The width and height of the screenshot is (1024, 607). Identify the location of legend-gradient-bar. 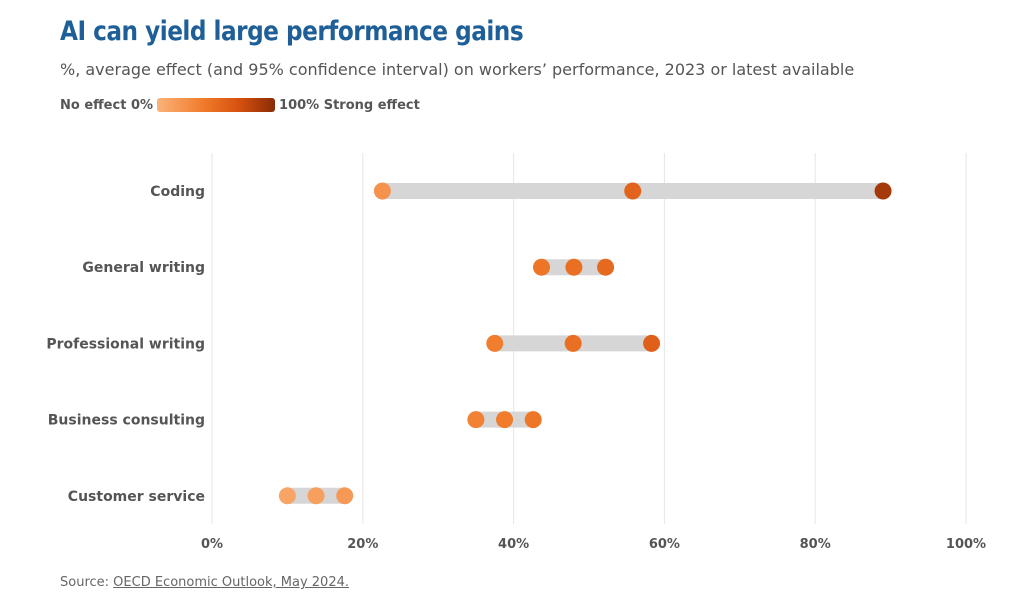
(216, 105).